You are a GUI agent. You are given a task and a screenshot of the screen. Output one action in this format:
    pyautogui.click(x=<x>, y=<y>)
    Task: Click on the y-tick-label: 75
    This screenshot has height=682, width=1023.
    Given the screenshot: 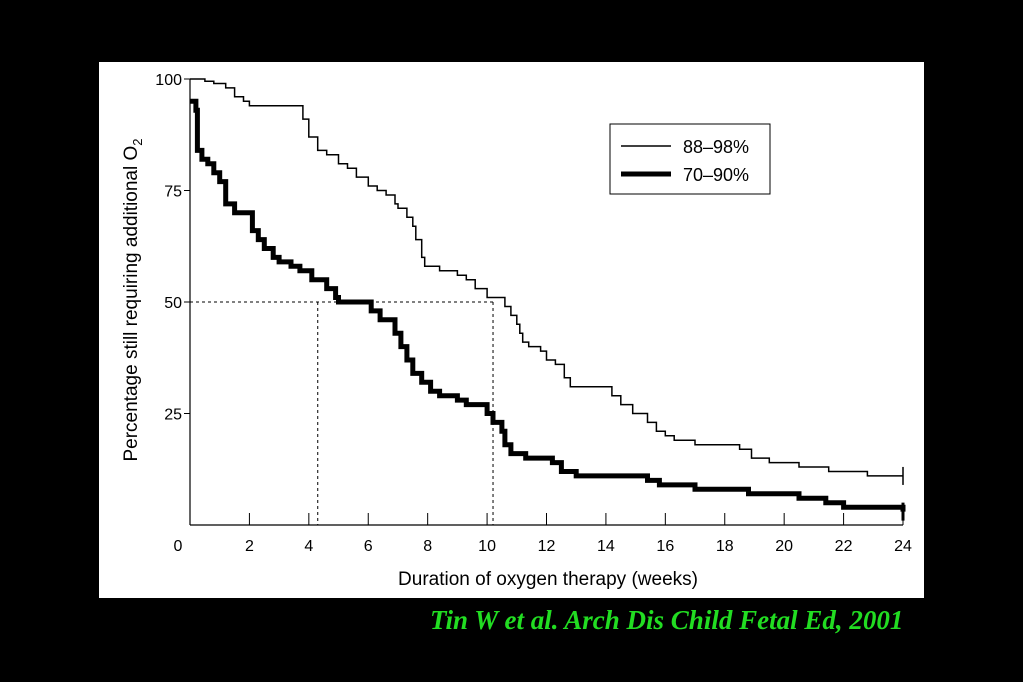 What is the action you would take?
    pyautogui.click(x=173, y=192)
    